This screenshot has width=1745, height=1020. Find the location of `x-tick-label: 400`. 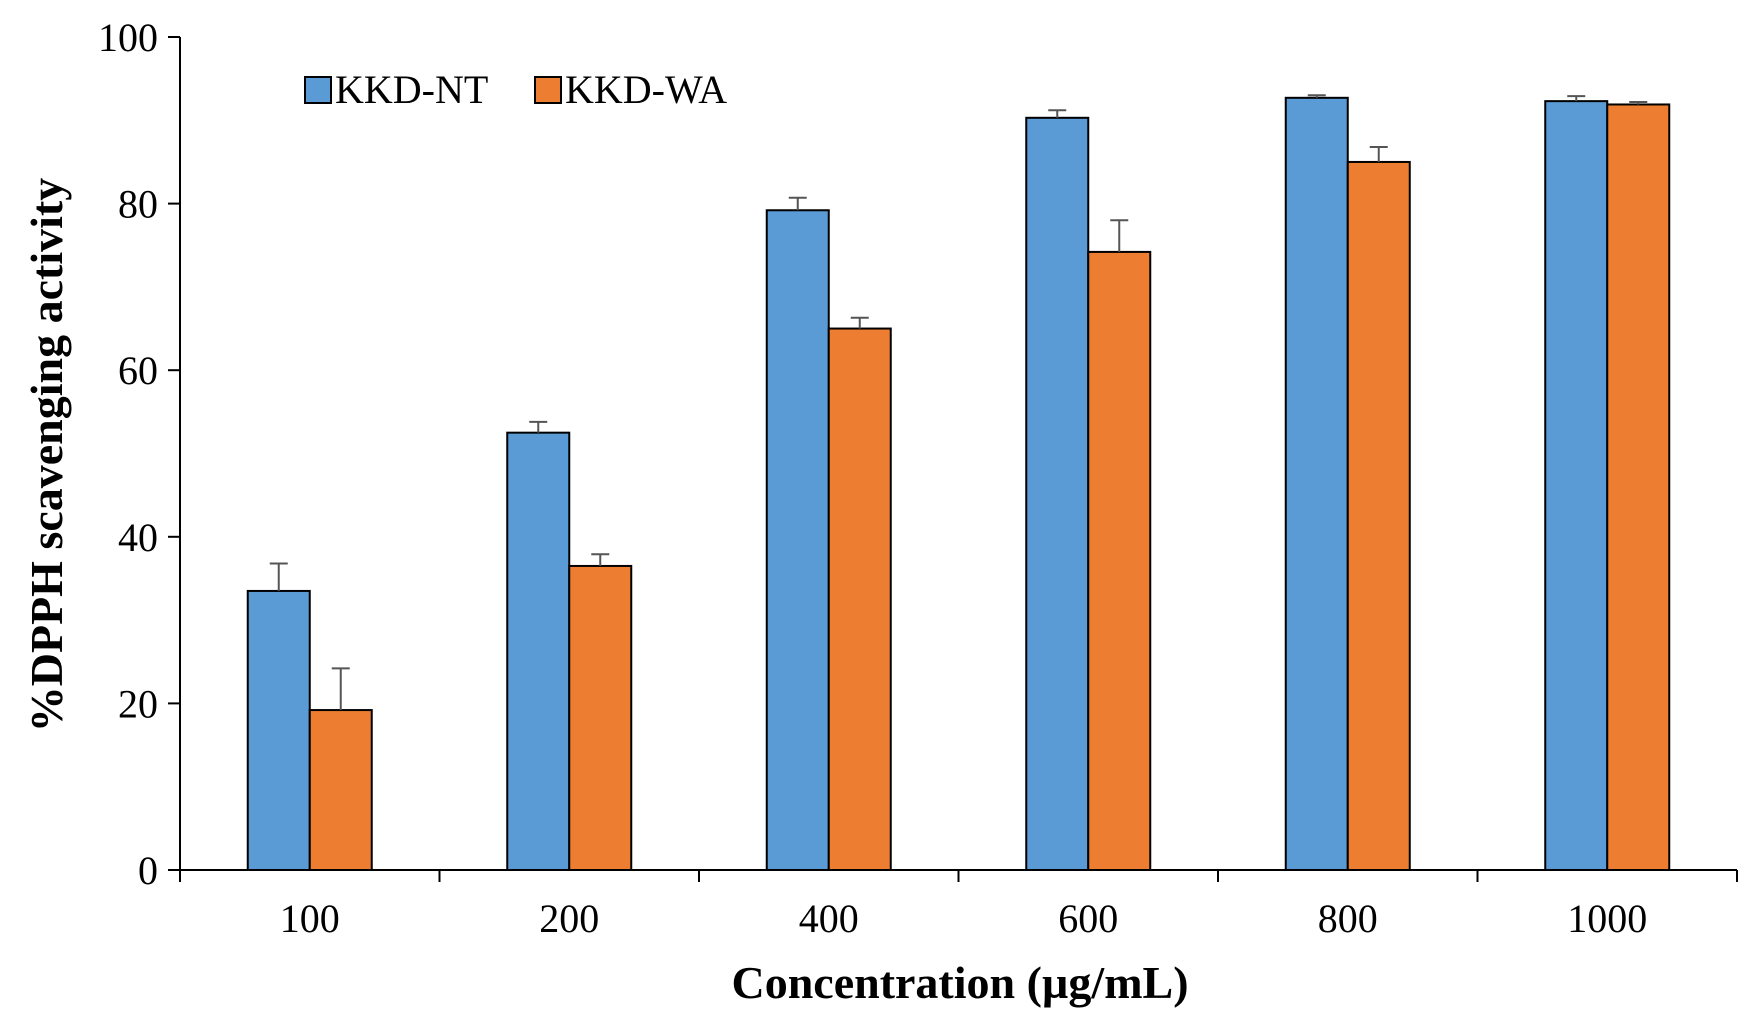

x-tick-label: 400 is located at coordinates (829, 918).